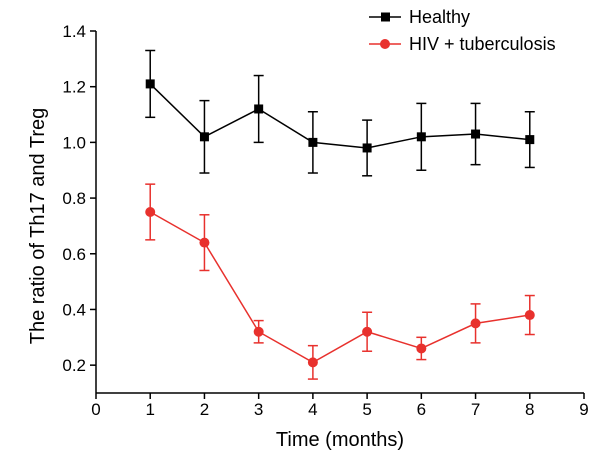  Describe the element at coordinates (312, 409) in the screenshot. I see `x-tick-label: 4` at that location.